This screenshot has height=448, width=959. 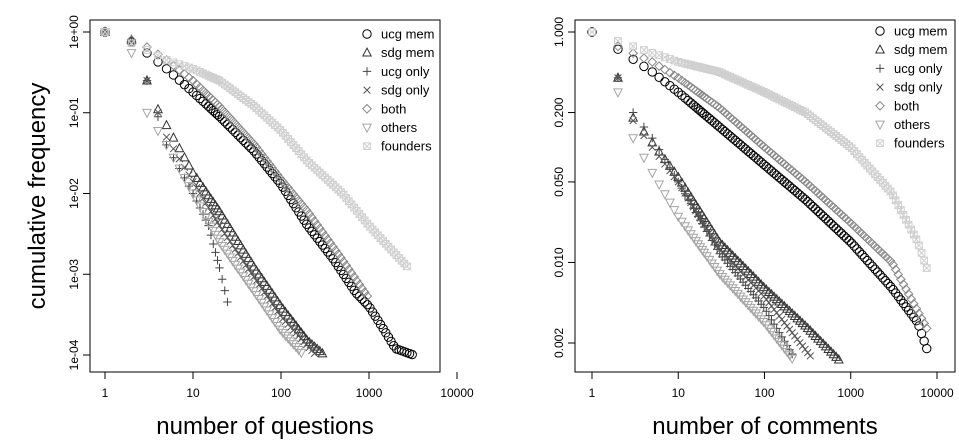 I want to click on series-others, so click(x=705, y=226).